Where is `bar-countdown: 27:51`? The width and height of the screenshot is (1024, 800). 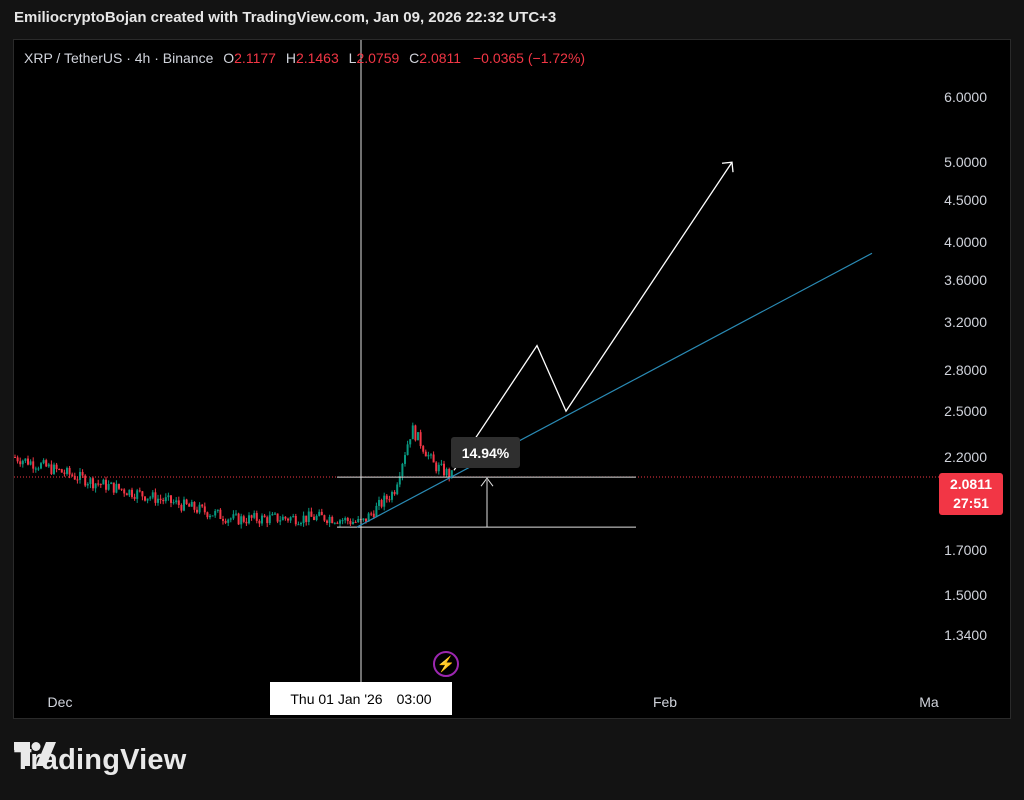 bar-countdown: 27:51 is located at coordinates (971, 503).